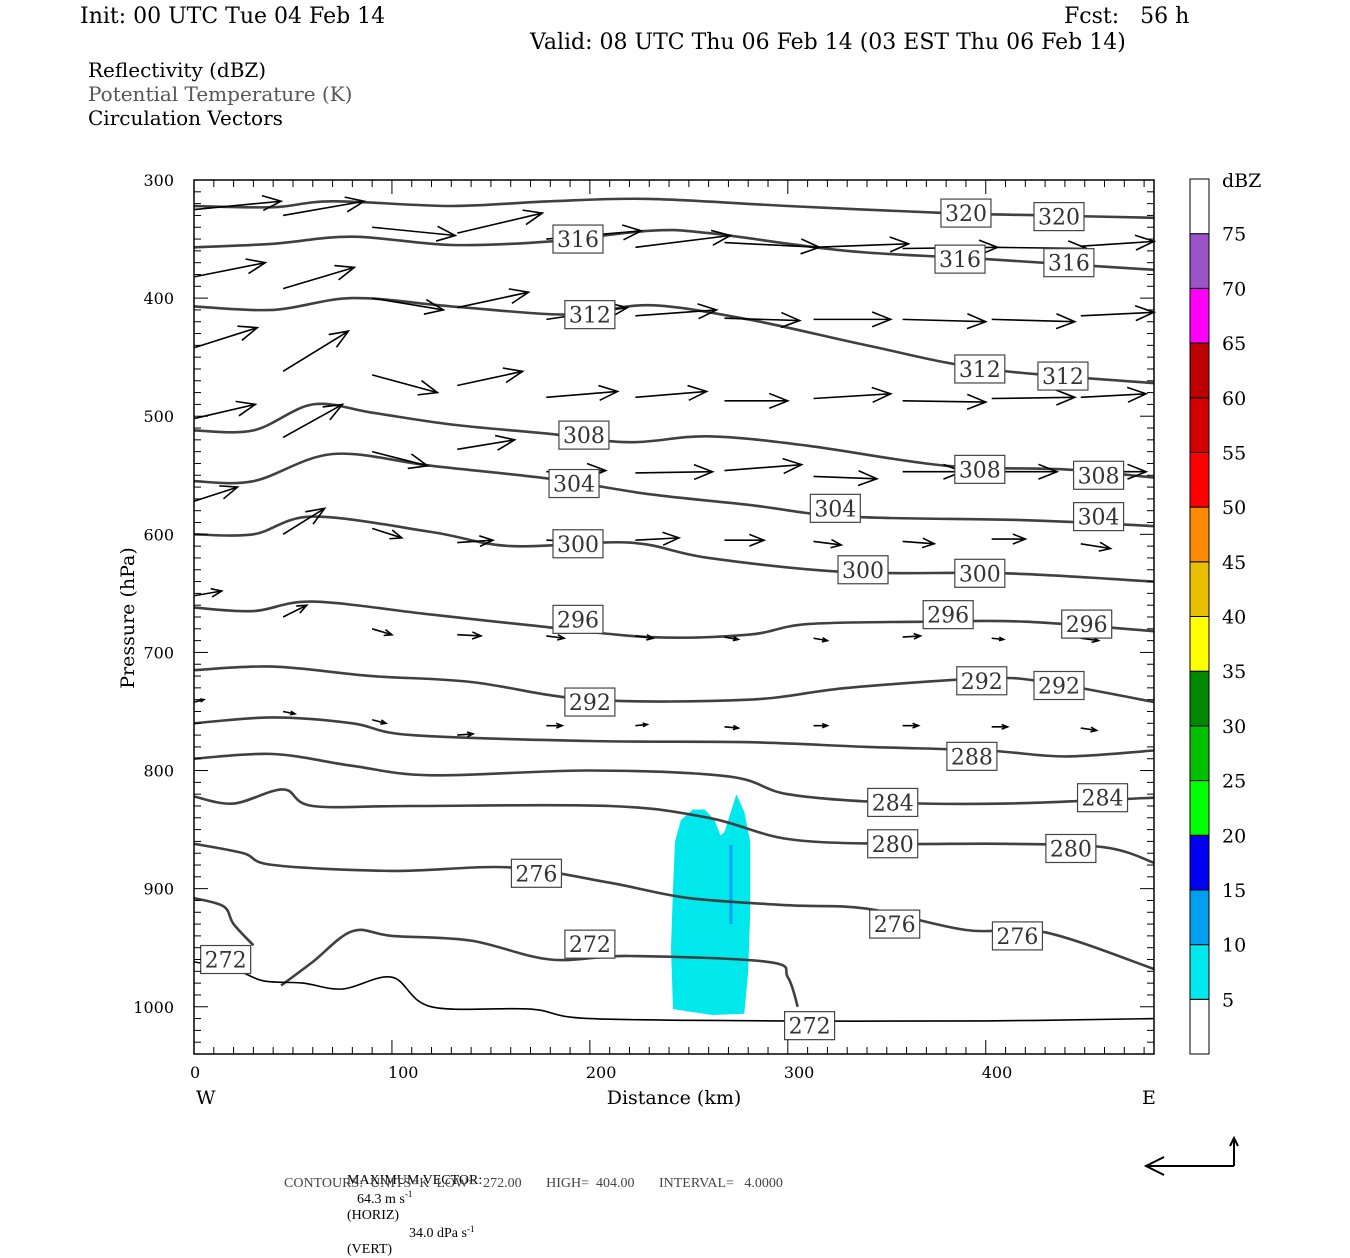  I want to click on colorbar-level-label: 30, so click(1234, 727).